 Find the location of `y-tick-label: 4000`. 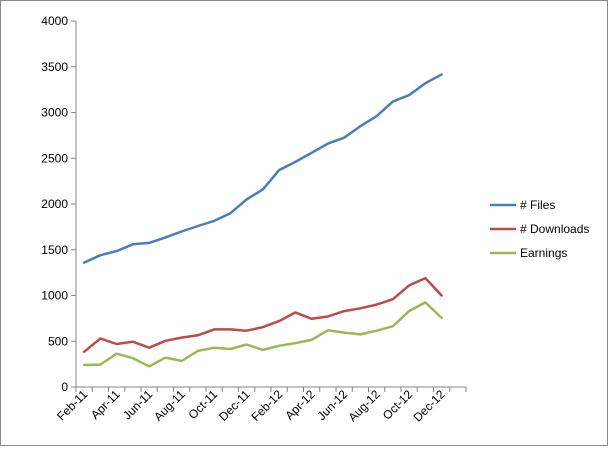

y-tick-label: 4000 is located at coordinates (54, 21).